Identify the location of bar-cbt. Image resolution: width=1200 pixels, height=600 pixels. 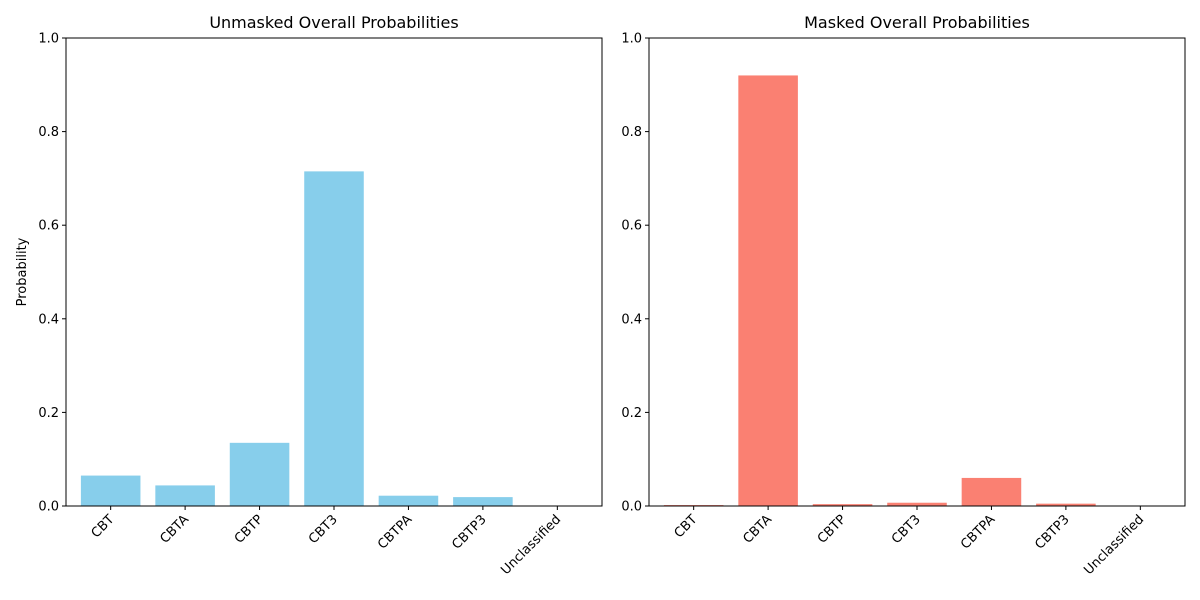
(110, 490).